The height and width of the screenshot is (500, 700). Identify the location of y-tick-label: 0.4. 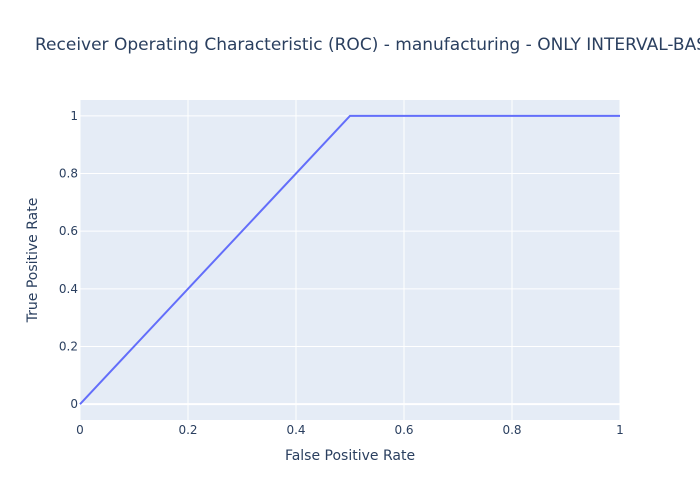
(68, 289).